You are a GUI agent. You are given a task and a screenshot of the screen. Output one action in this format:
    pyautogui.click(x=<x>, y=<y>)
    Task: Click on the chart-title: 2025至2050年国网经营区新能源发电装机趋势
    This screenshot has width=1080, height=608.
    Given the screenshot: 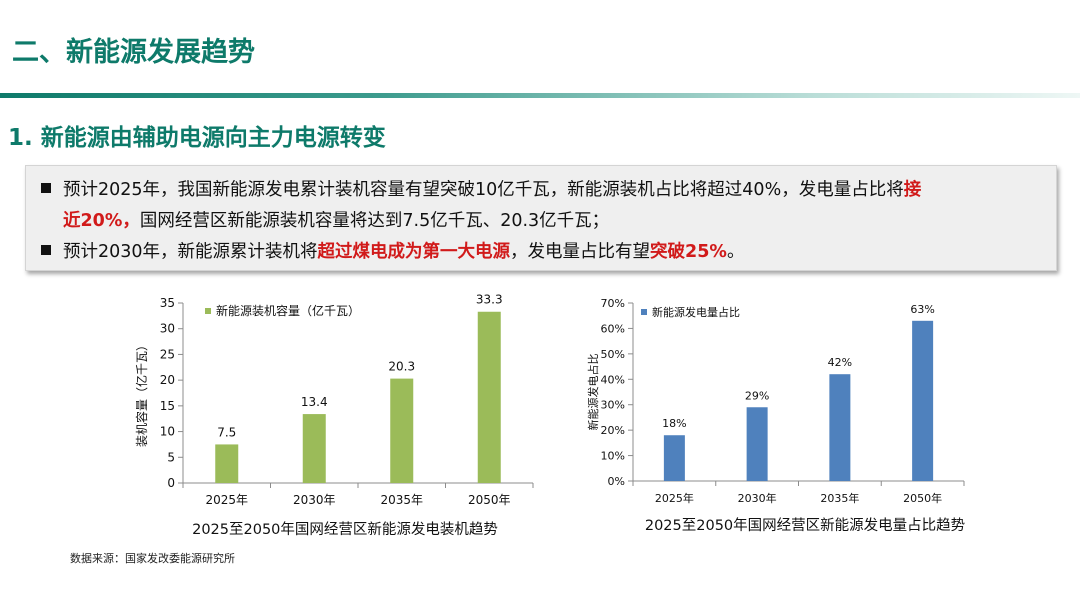 What is the action you would take?
    pyautogui.click(x=345, y=529)
    